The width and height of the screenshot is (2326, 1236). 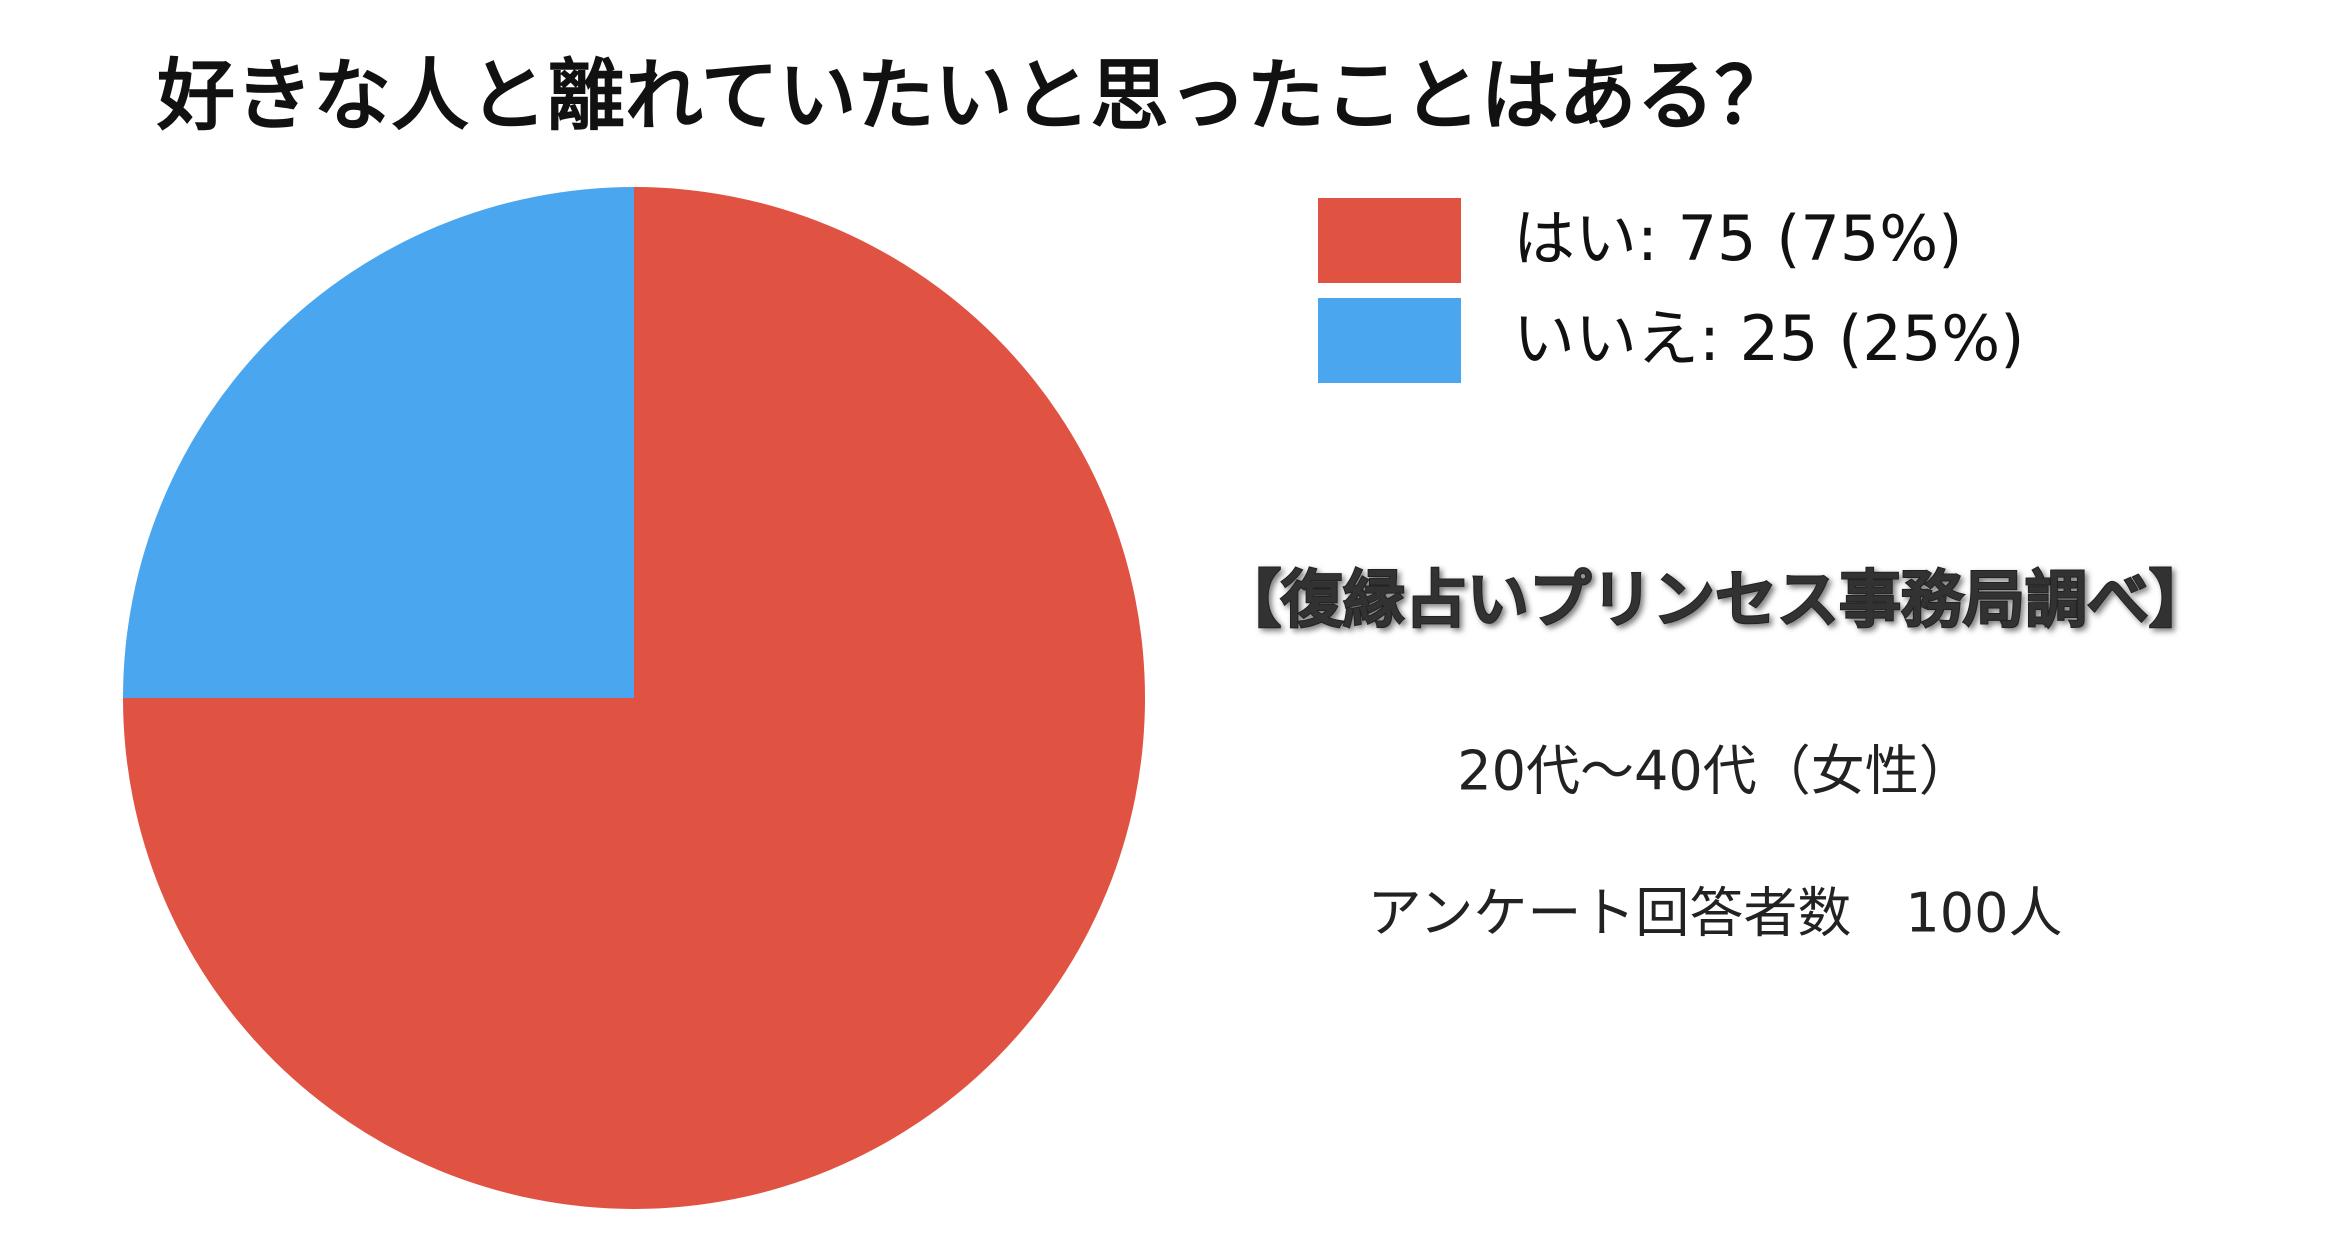 I want to click on legend-label: いいえ: 25 (25%), so click(x=1768, y=338).